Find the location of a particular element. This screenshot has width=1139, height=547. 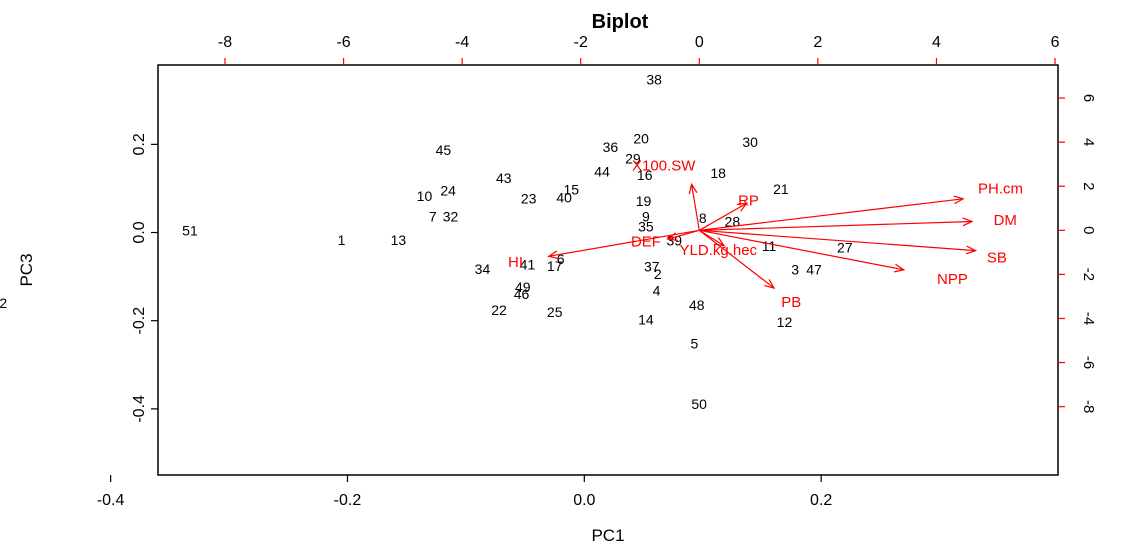

point-label: 32 is located at coordinates (451, 217).